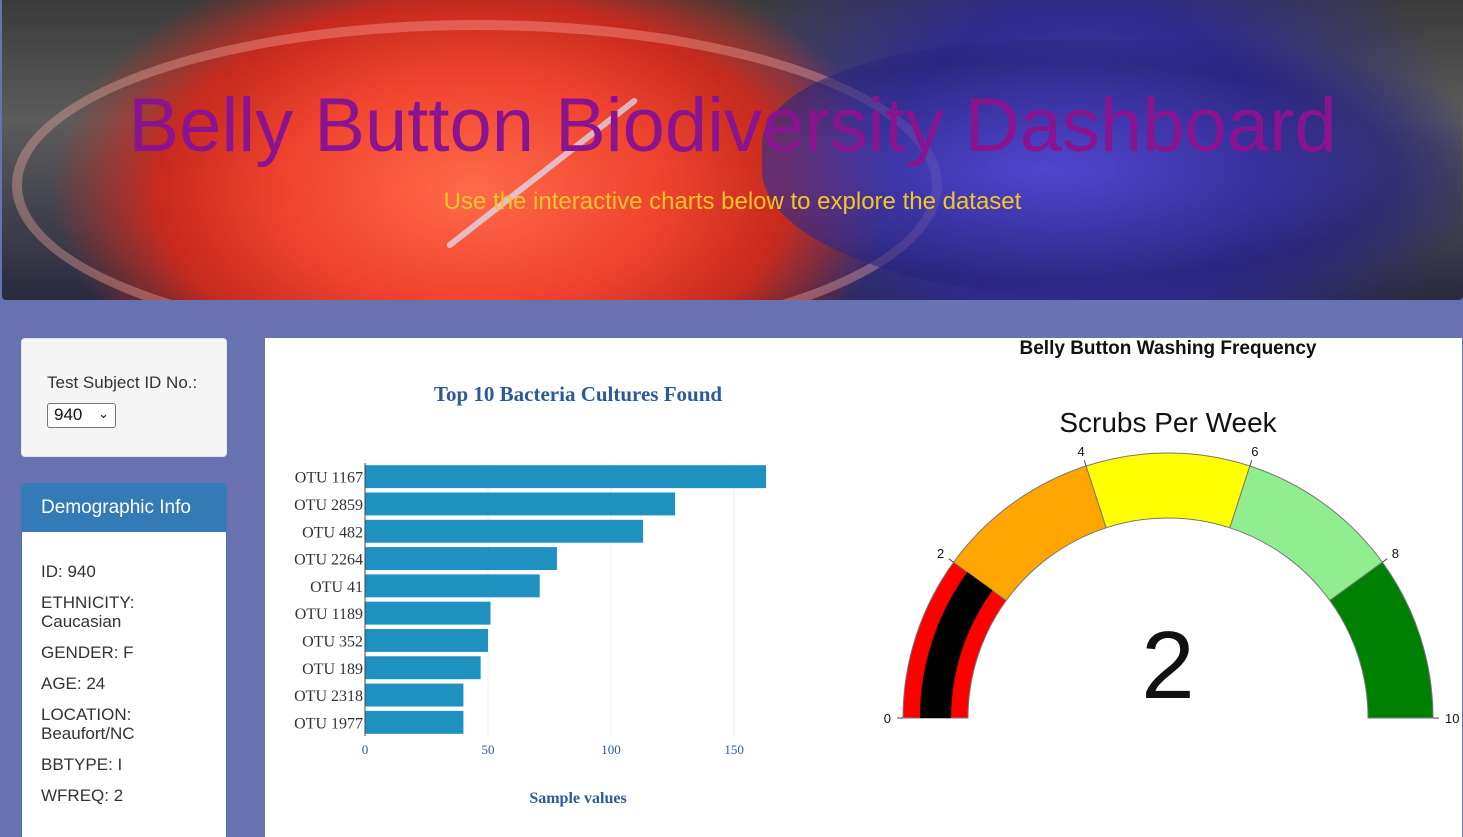  Describe the element at coordinates (82, 795) in the screenshot. I see `demo-wfreq: WFREQ: 2` at that location.